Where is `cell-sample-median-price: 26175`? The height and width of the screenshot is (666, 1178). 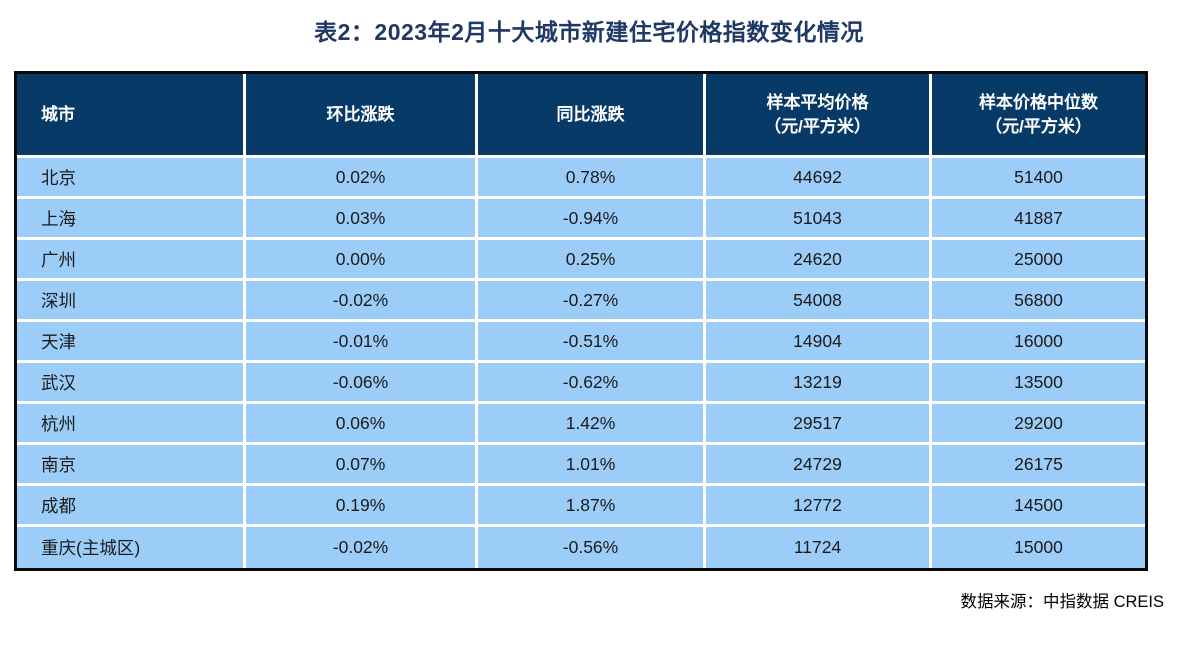 cell-sample-median-price: 26175 is located at coordinates (1038, 465).